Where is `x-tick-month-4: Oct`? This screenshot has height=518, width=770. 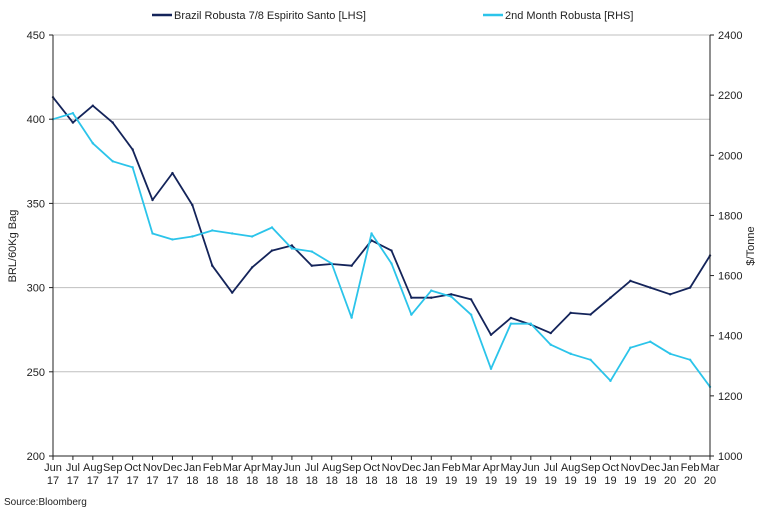
x-tick-month-4: Oct is located at coordinates (132, 468).